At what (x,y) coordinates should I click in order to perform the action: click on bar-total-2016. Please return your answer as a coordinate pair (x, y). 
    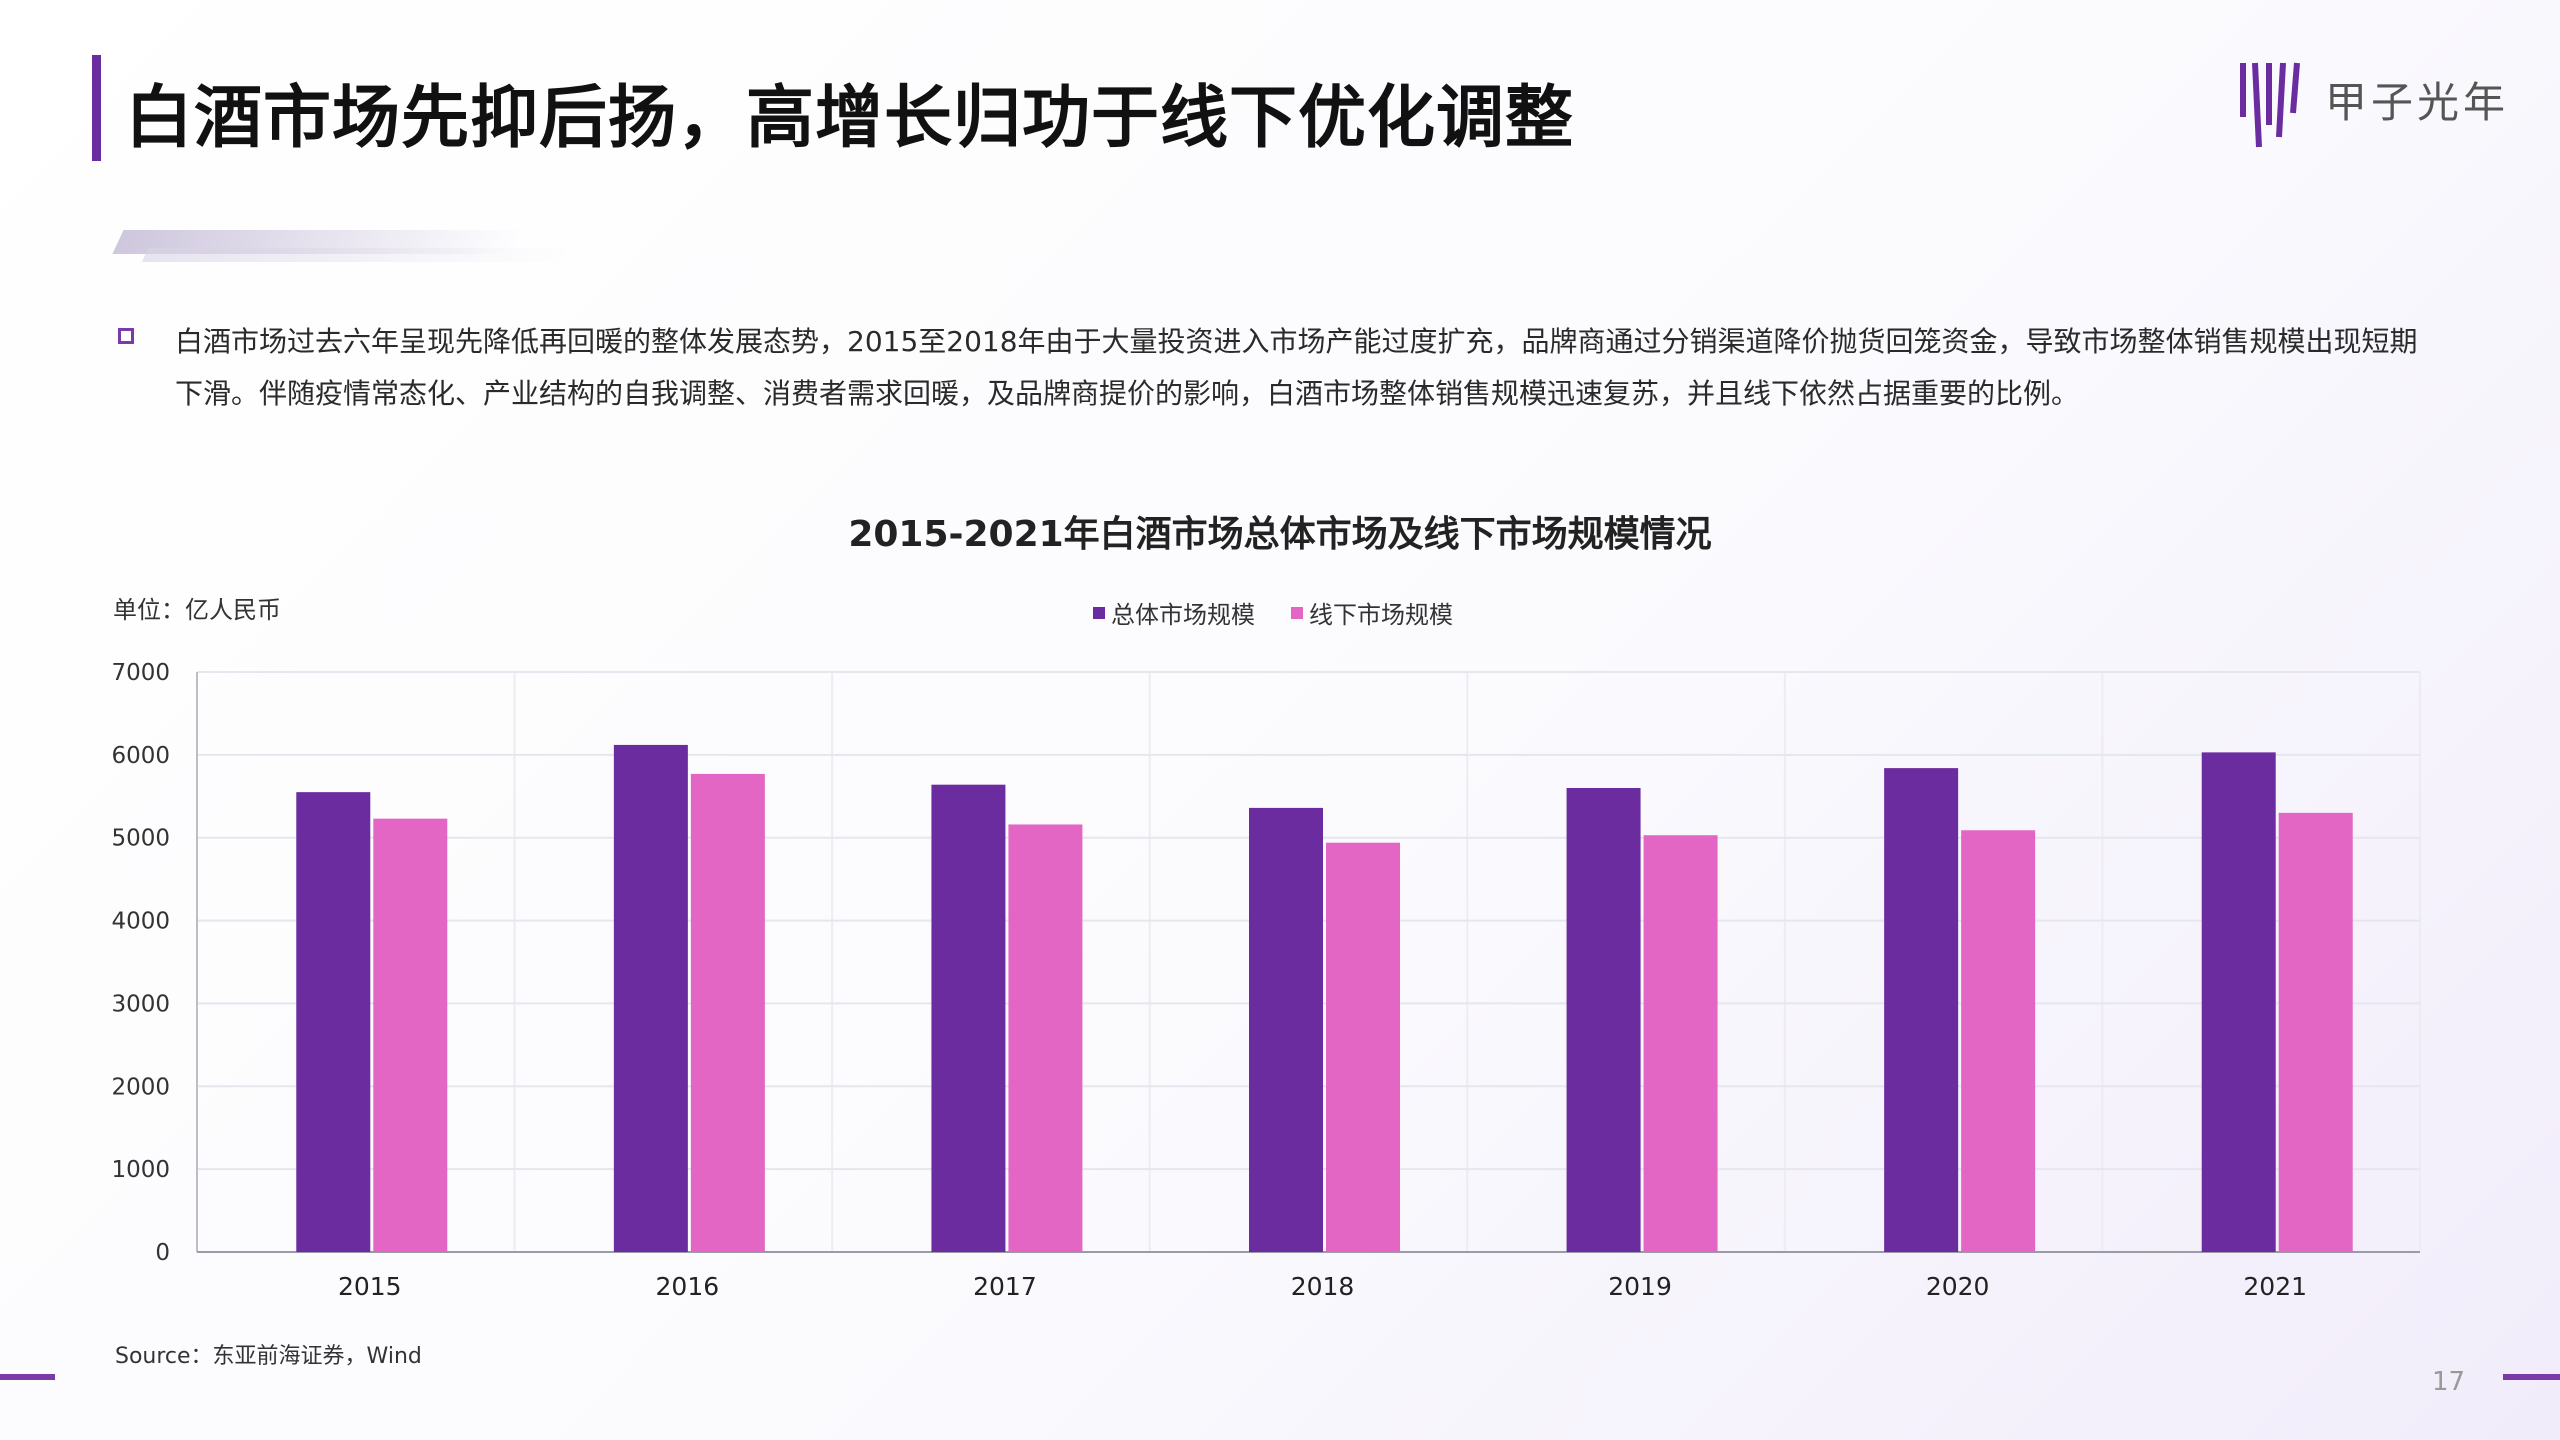
    Looking at the image, I should click on (650, 998).